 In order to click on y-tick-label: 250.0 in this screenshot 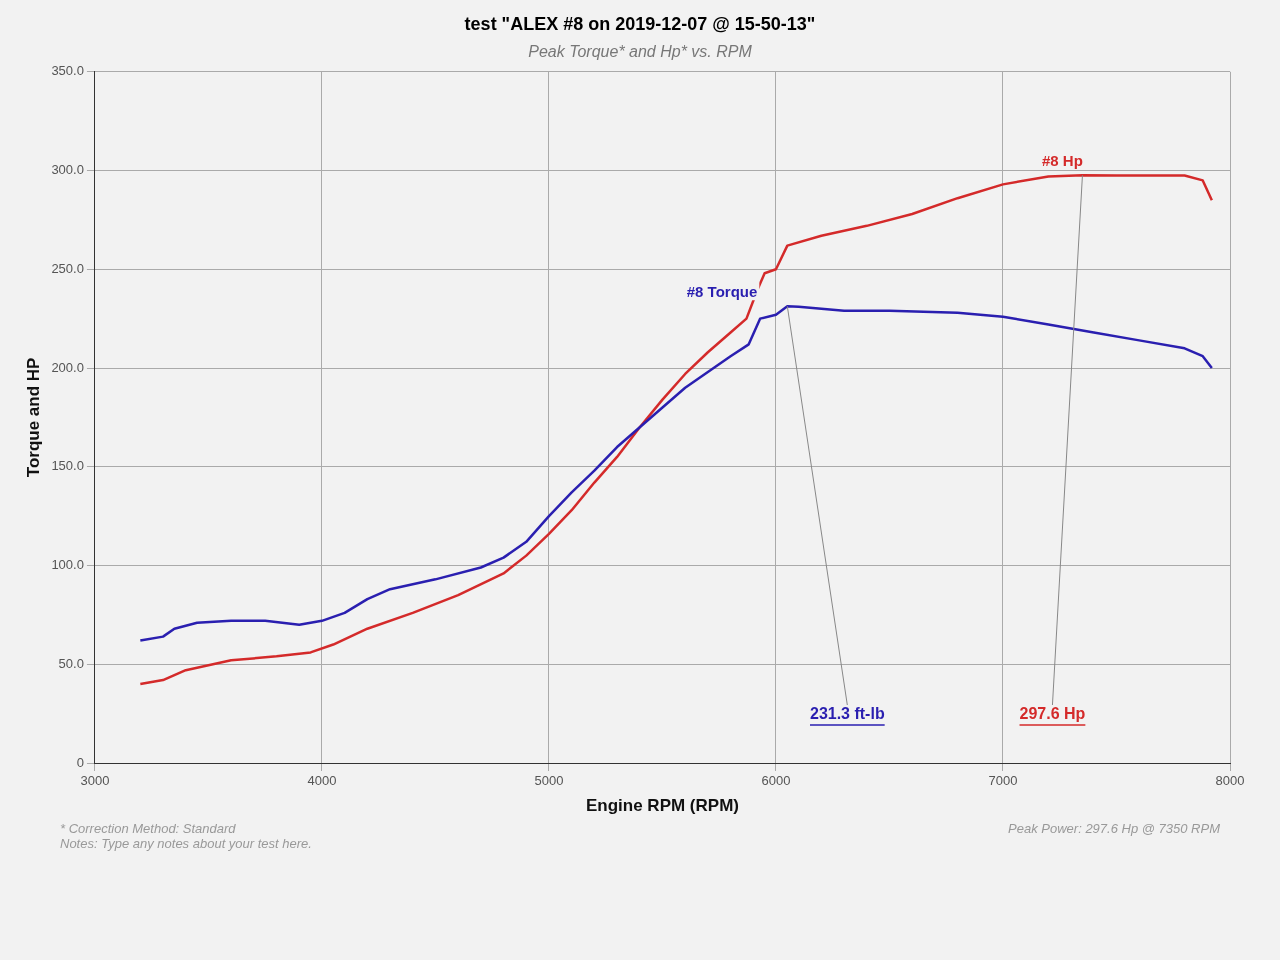, I will do `click(67, 268)`.